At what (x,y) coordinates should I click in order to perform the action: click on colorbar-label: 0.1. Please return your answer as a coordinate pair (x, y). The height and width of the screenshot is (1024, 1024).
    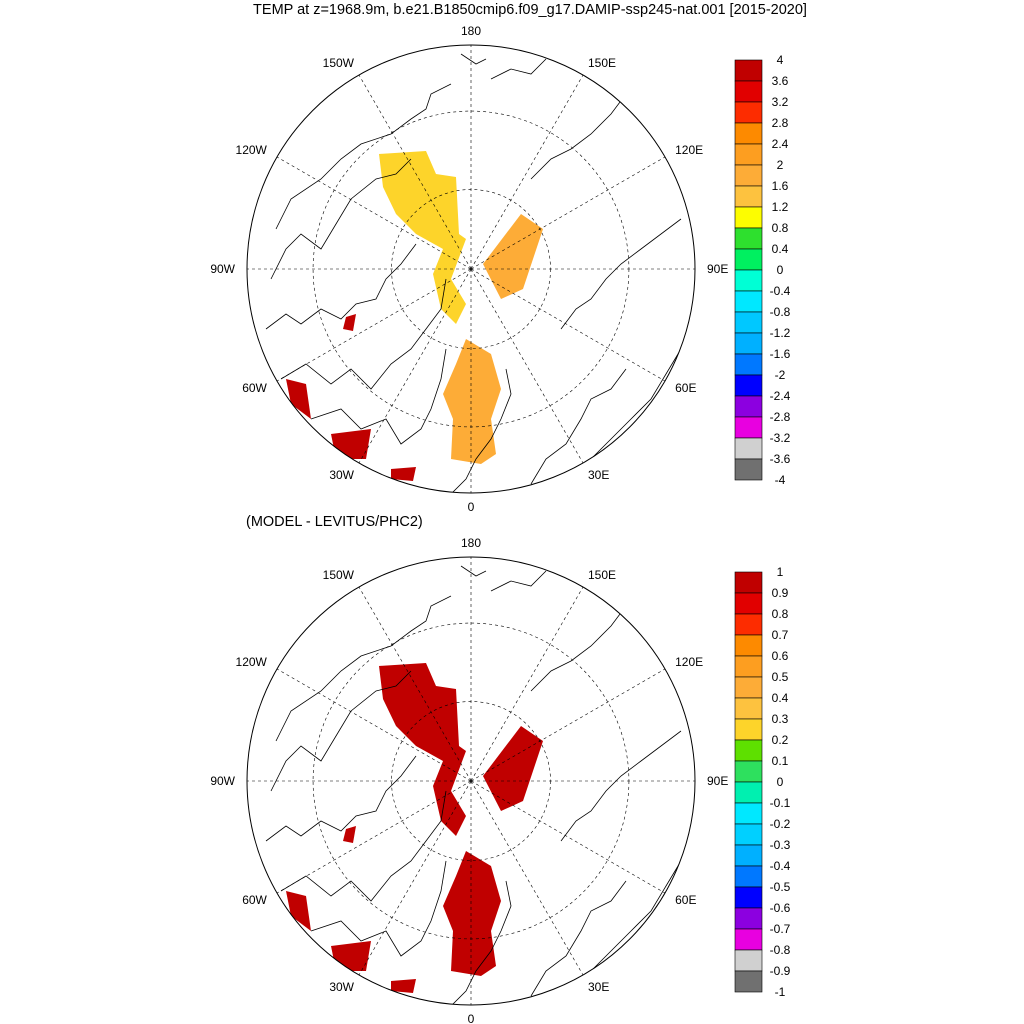
    Looking at the image, I should click on (780, 761).